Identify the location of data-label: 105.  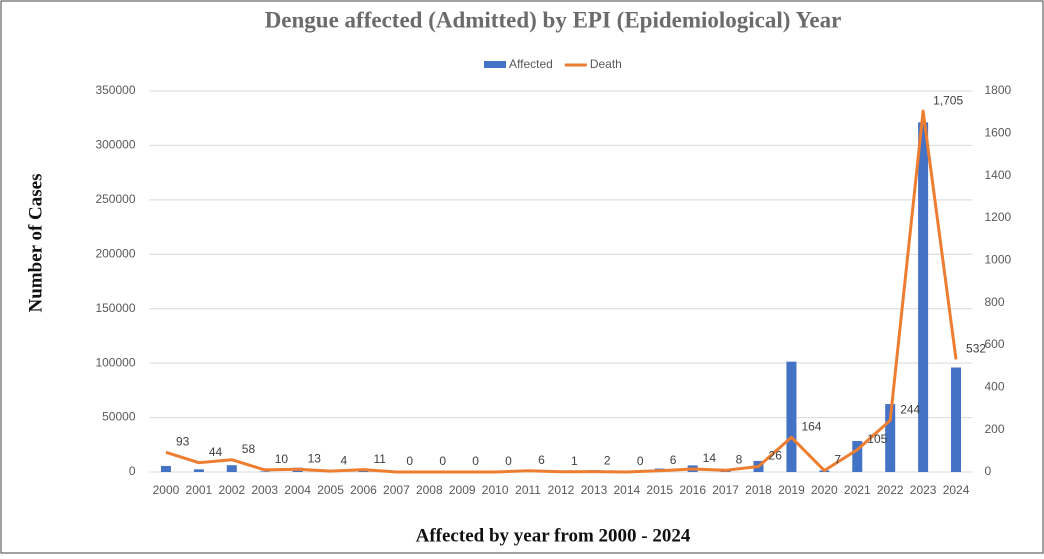
(877, 439).